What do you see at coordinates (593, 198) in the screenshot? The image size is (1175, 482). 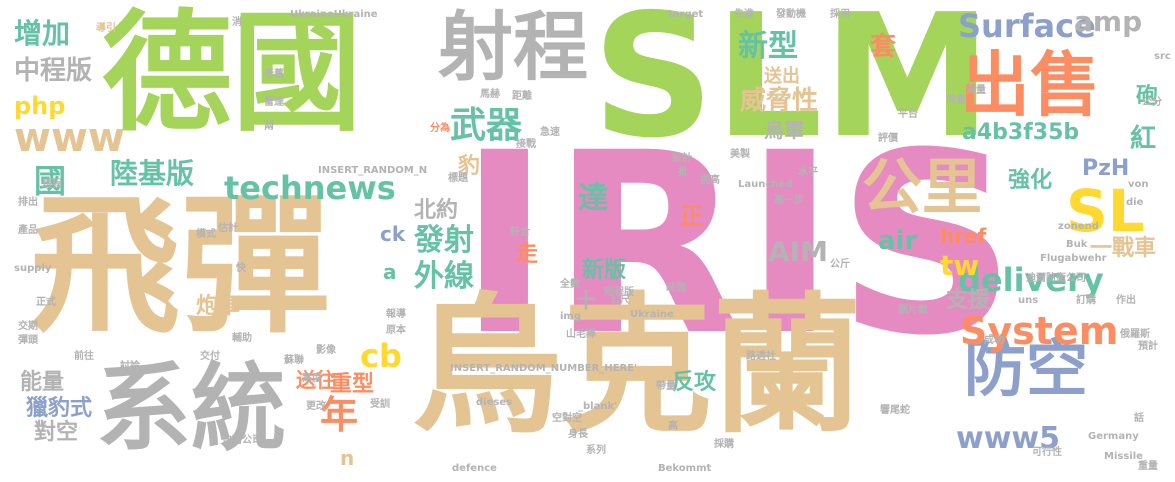 I see `word-da: 達` at bounding box center [593, 198].